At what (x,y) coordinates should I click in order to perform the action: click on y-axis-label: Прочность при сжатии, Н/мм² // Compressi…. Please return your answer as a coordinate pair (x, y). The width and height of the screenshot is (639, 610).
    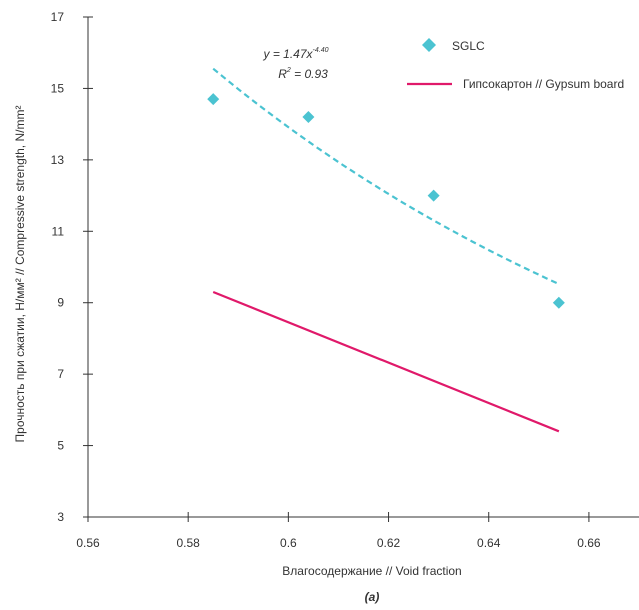
    Looking at the image, I should click on (20, 274).